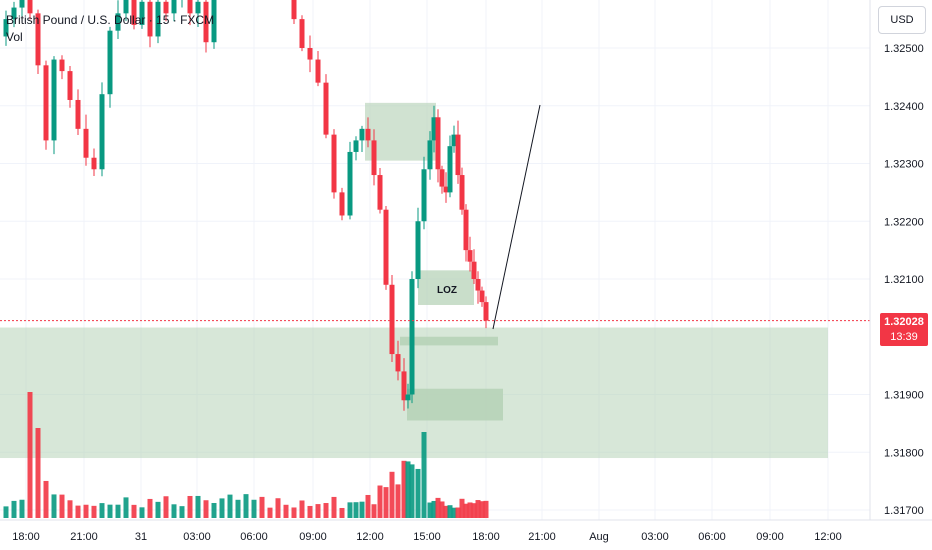 This screenshot has height=550, width=932. Describe the element at coordinates (902, 20) in the screenshot. I see `currency-button: USD` at that location.